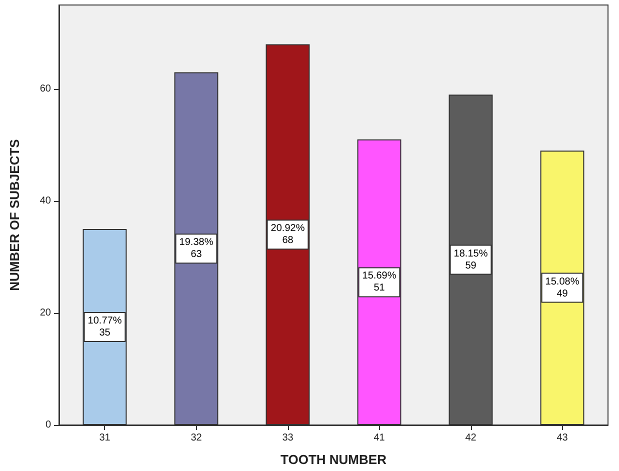  Describe the element at coordinates (46, 89) in the screenshot. I see `y-tick-label: 60` at that location.